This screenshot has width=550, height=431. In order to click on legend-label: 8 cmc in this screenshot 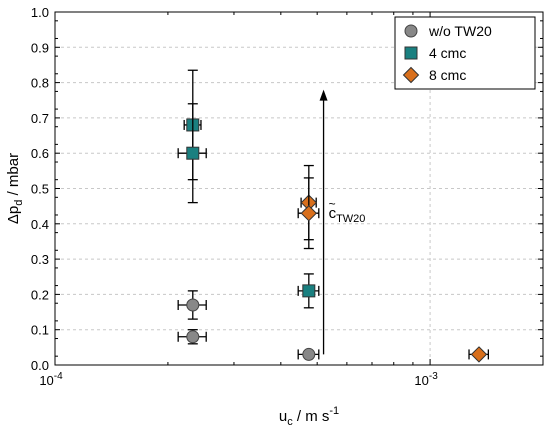, I will do `click(447, 75)`.